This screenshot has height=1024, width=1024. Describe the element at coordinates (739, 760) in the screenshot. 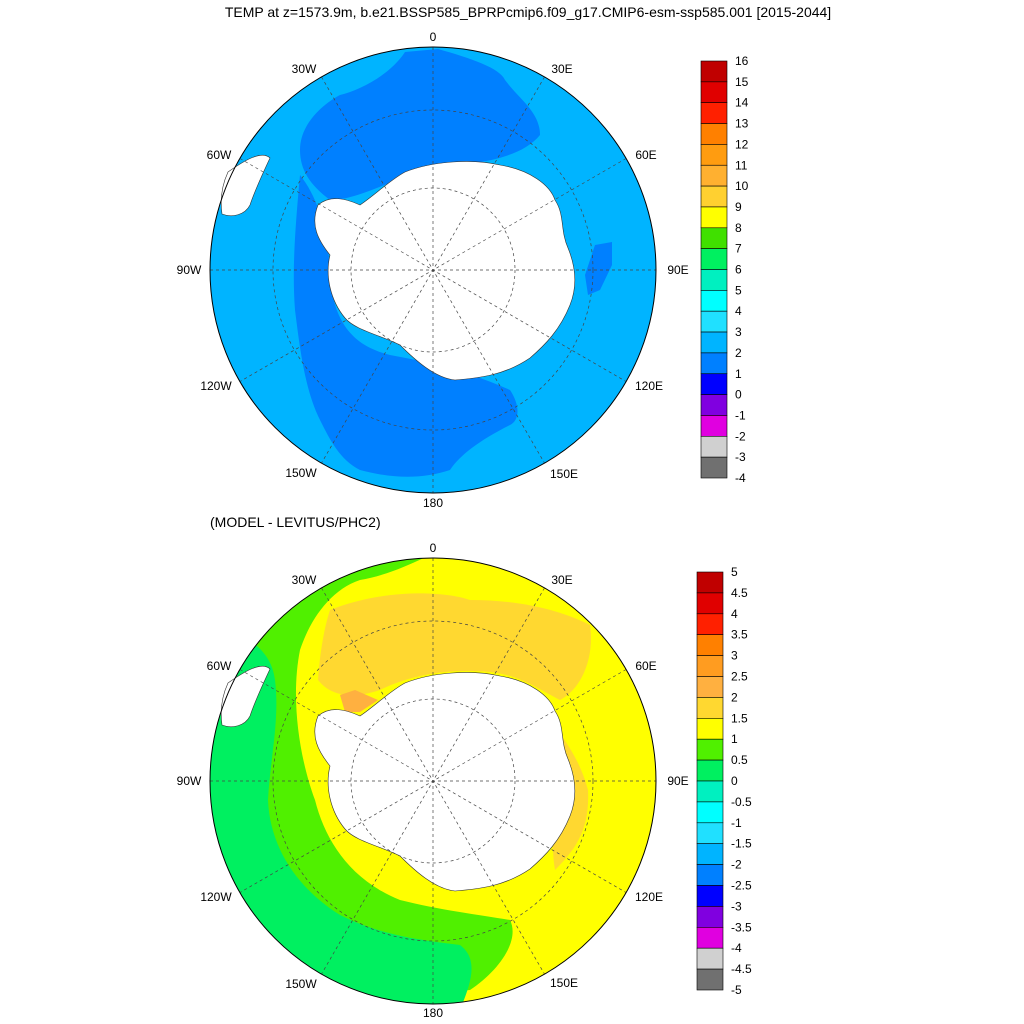

I see `bottom-colorbar-tick-label: 0.5` at that location.